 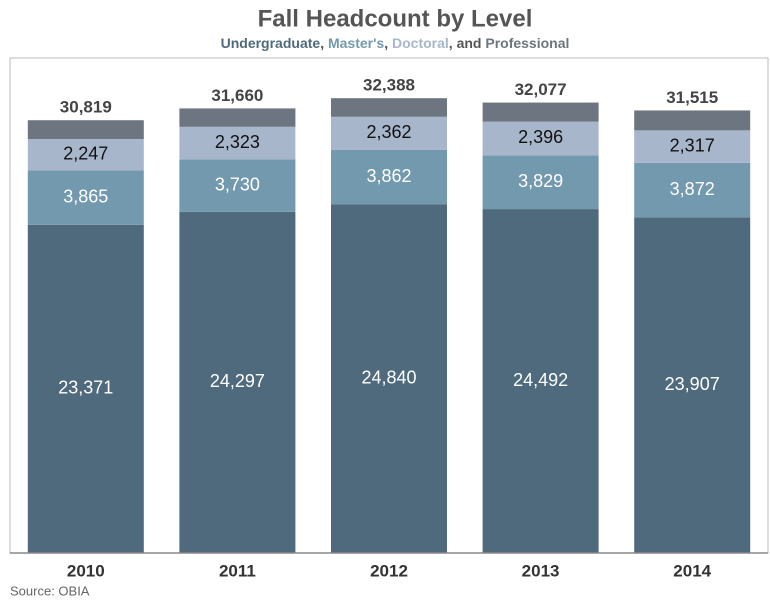 What do you see at coordinates (86, 107) in the screenshot?
I see `total-label: 30,819` at bounding box center [86, 107].